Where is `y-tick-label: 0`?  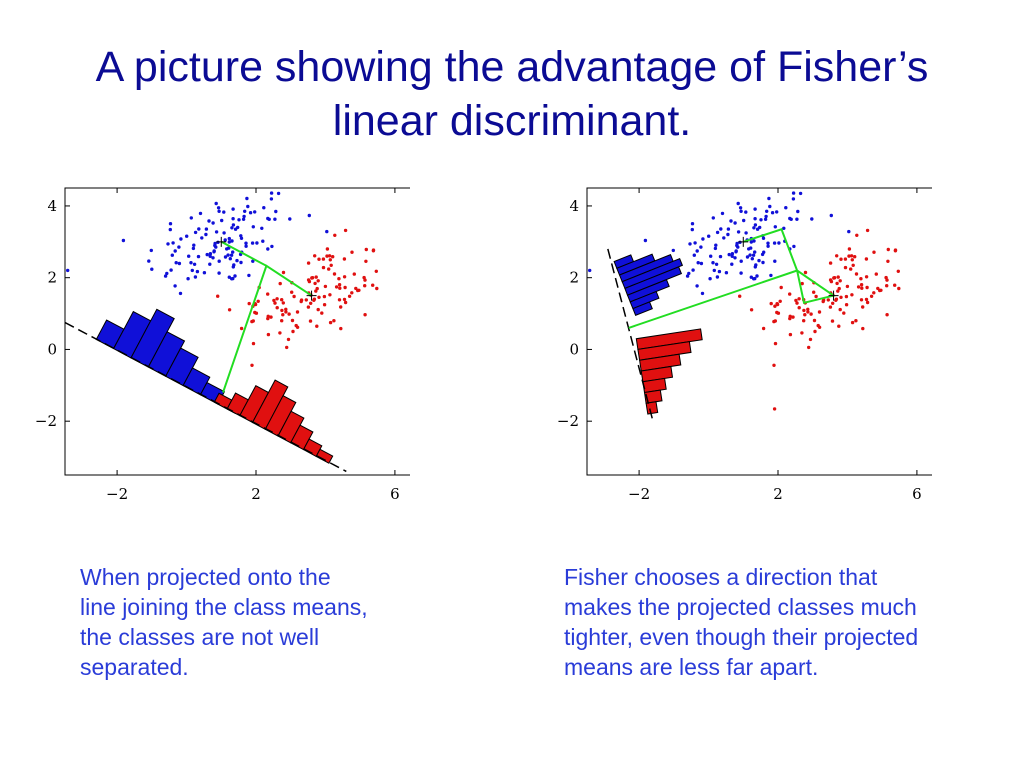 y-tick-label: 0 is located at coordinates (52, 349).